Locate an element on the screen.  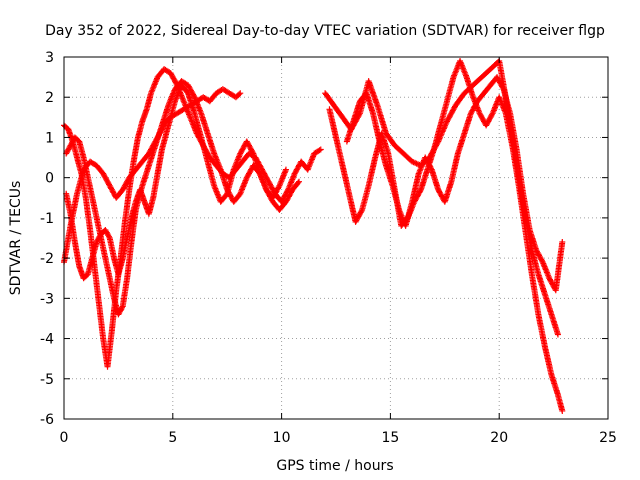
y-tick-label: 2 is located at coordinates (49, 98).